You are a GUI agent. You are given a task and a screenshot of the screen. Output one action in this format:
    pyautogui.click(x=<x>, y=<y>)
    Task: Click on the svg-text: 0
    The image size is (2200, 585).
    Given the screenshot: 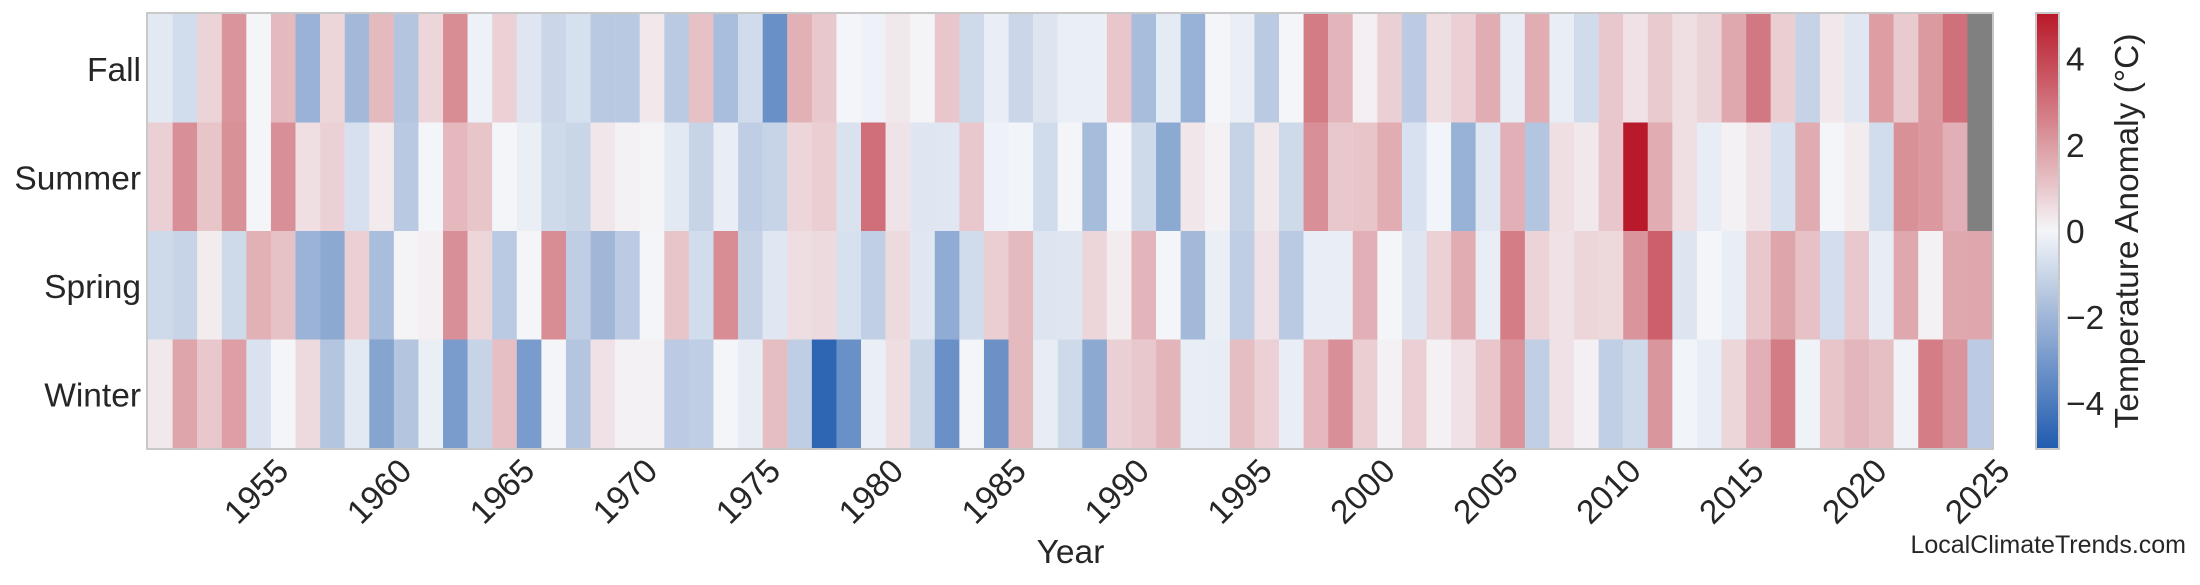 What is the action you would take?
    pyautogui.click(x=2075, y=232)
    